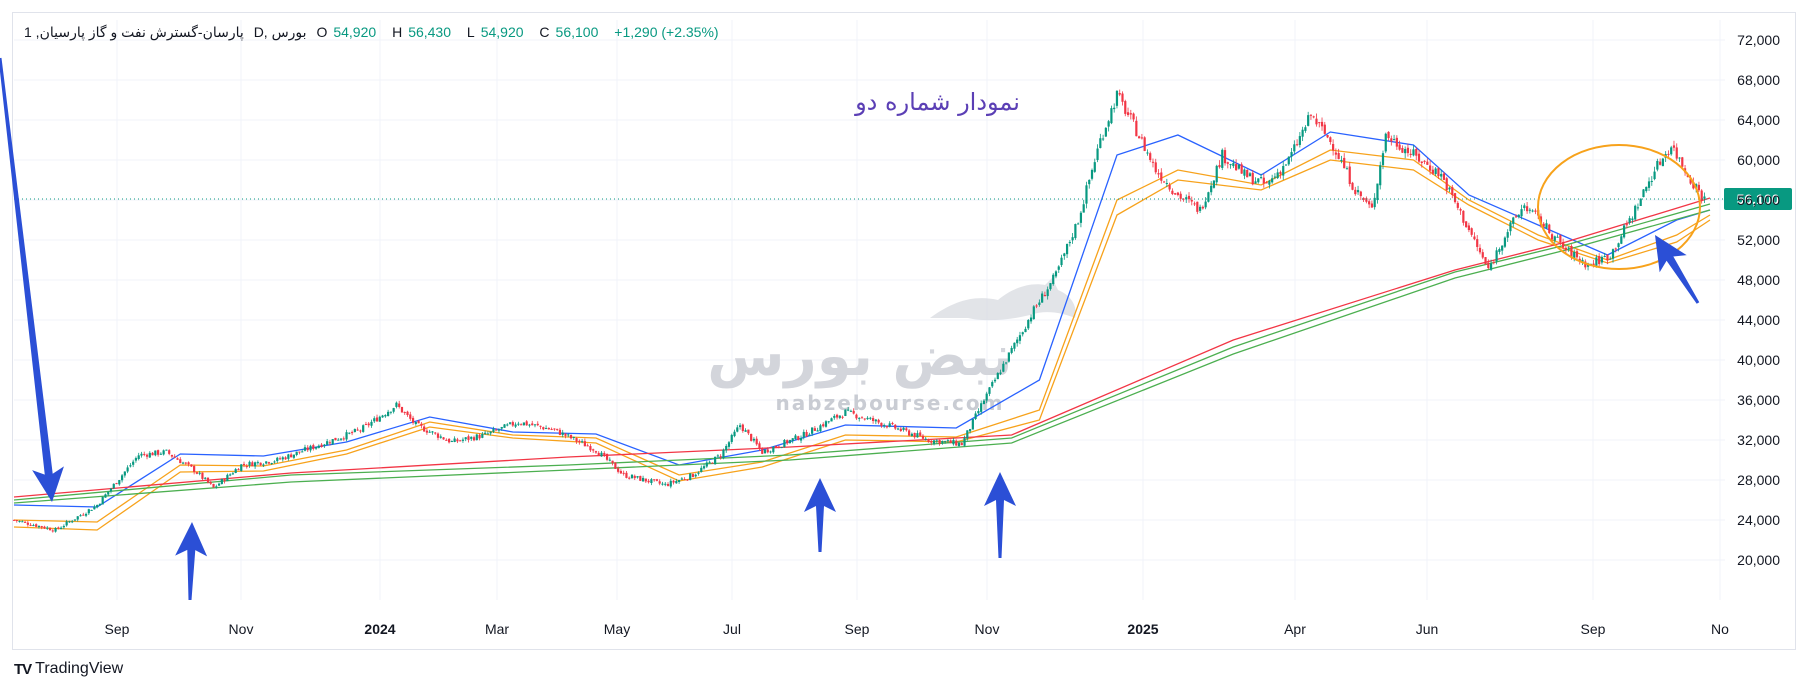 The image size is (1811, 694). Describe the element at coordinates (987, 629) in the screenshot. I see `x-tick-label: Nov` at that location.